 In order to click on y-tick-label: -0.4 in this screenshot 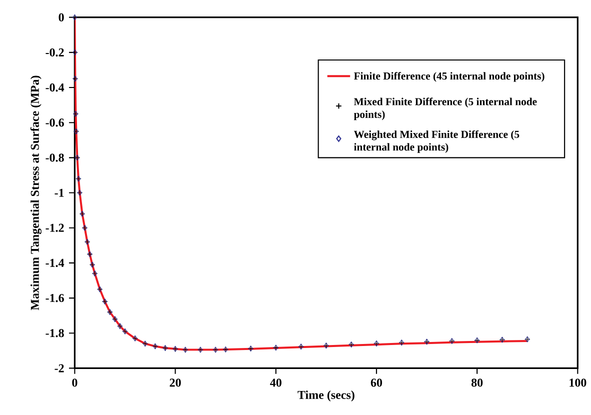, I will do `click(55, 87)`.